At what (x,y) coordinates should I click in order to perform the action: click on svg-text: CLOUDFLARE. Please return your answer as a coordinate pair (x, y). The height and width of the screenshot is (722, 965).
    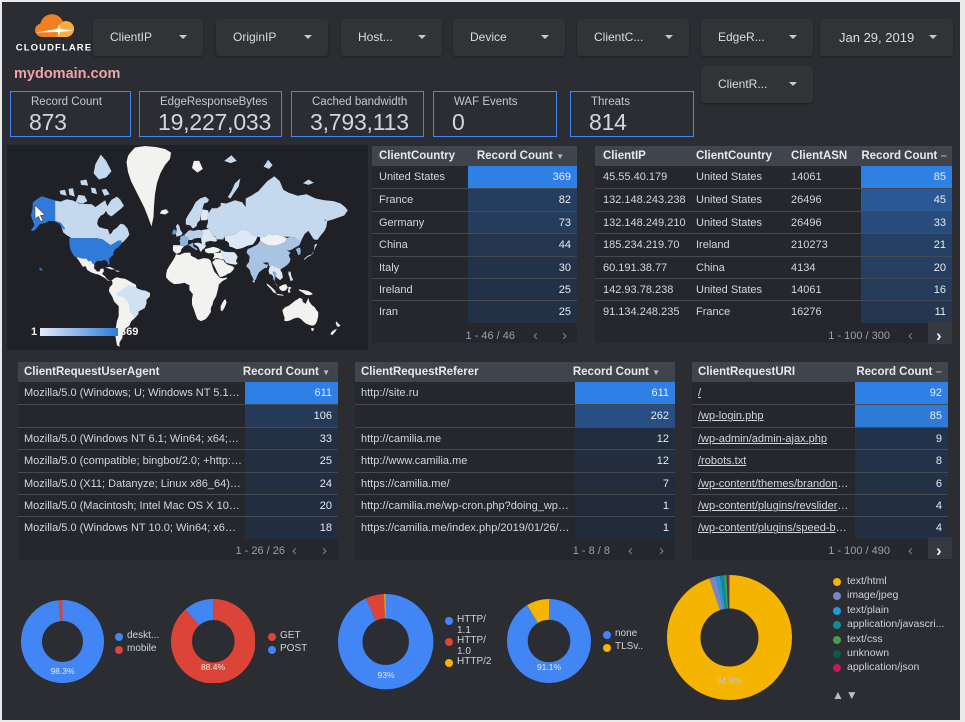
    Looking at the image, I should click on (54, 48).